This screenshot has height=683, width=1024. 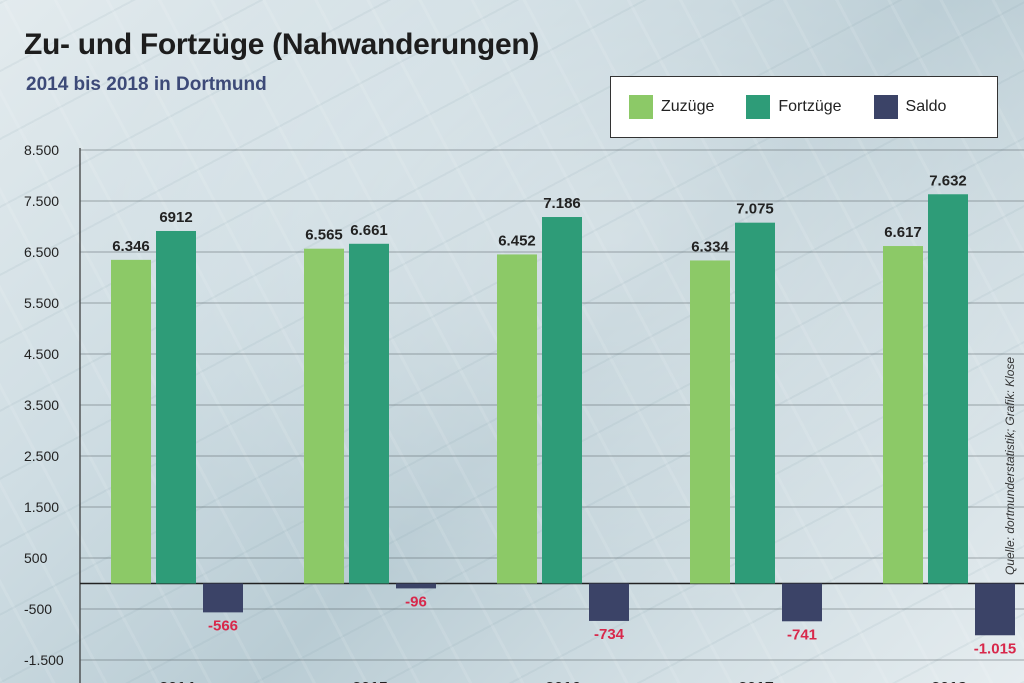 What do you see at coordinates (903, 232) in the screenshot?
I see `data-label: 6.617` at bounding box center [903, 232].